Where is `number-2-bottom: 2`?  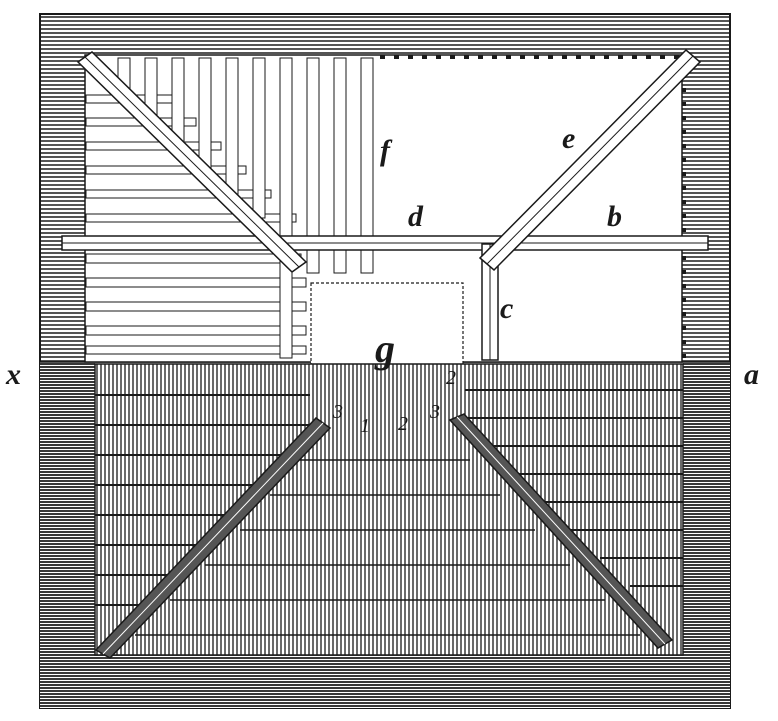 number-2-bottom: 2 is located at coordinates (403, 424).